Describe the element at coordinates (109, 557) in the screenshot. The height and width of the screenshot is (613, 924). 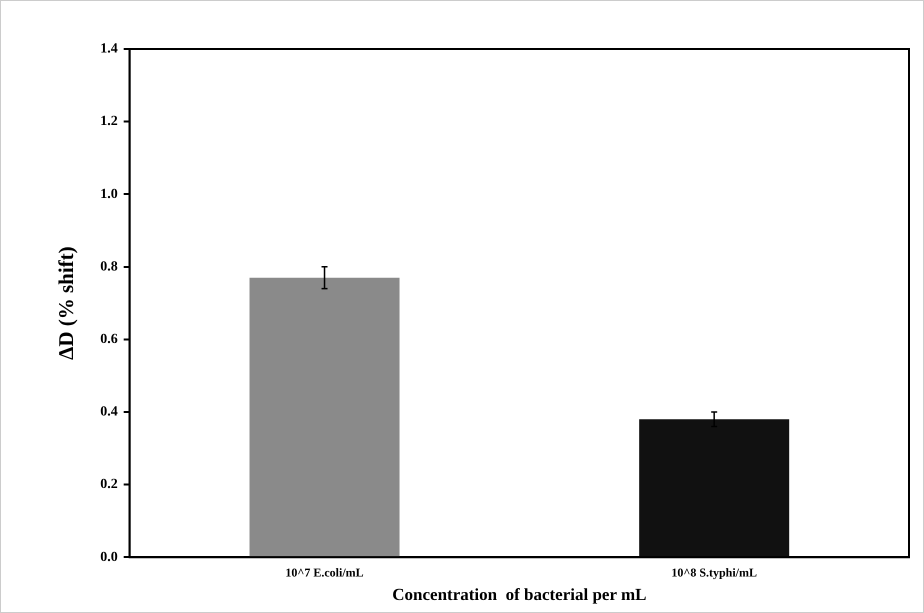
I see `y-tick-label: 0.0` at that location.